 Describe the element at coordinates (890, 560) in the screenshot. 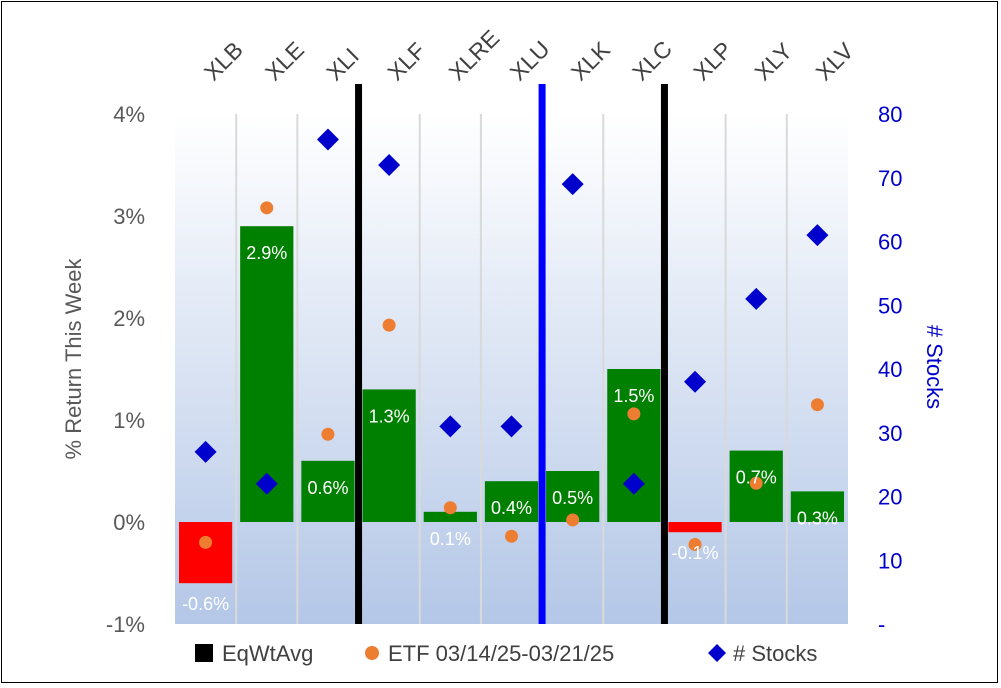

I see `y2-tick-label: 10` at that location.